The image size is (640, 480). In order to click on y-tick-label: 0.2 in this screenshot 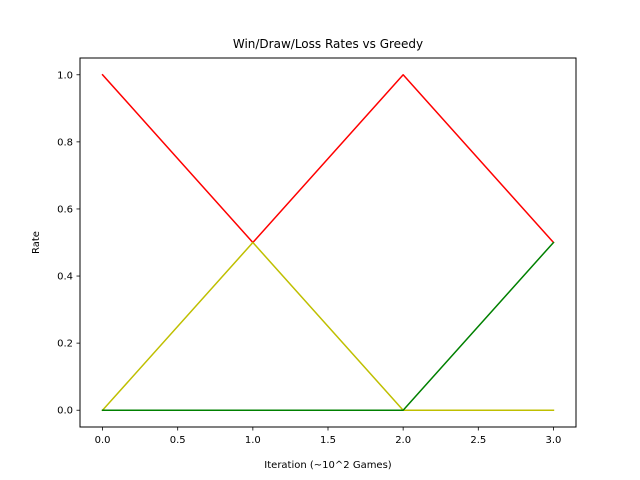, I will do `click(65, 344)`.